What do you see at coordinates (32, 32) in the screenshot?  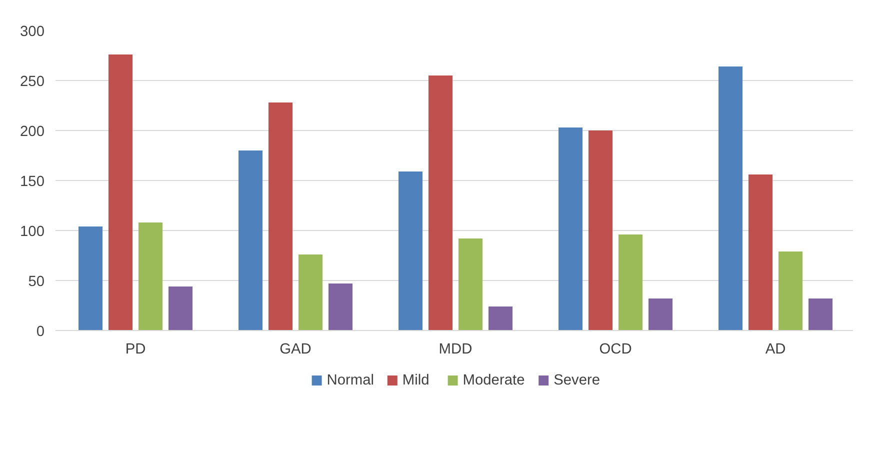 I see `y-tick-label: 300` at bounding box center [32, 32].